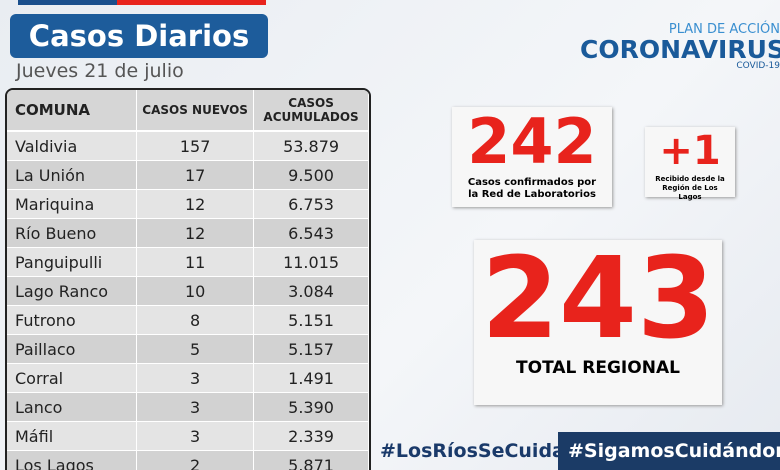 This screenshot has width=780, height=470. What do you see at coordinates (690, 188) in the screenshot?
I see `received-label: Recibido desde la Región de Los Lagos` at bounding box center [690, 188].